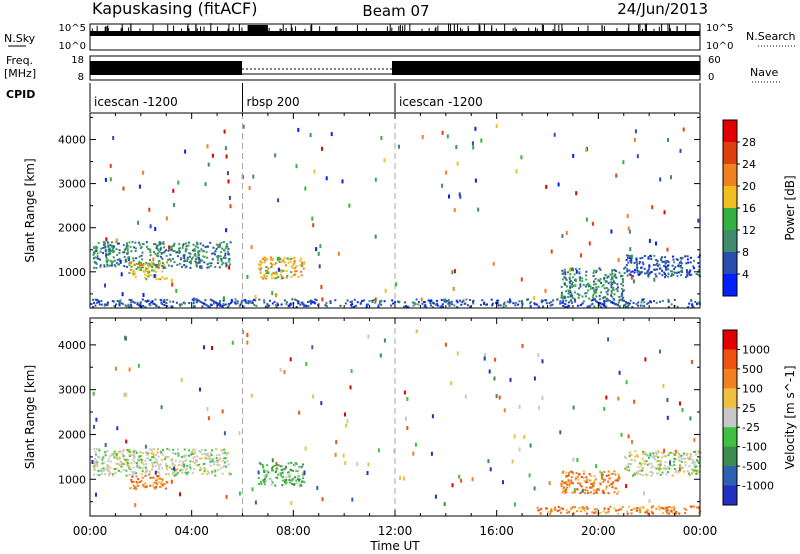 The width and height of the screenshot is (800, 554). I want to click on cpid-row: CPID icescan -1200 rbsp 200 icescan -1200, so click(353, 97).